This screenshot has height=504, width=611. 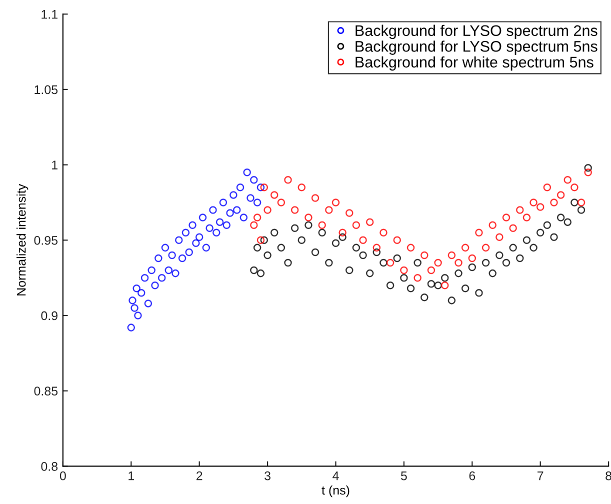 I want to click on x-tick-label: 0, so click(x=63, y=475).